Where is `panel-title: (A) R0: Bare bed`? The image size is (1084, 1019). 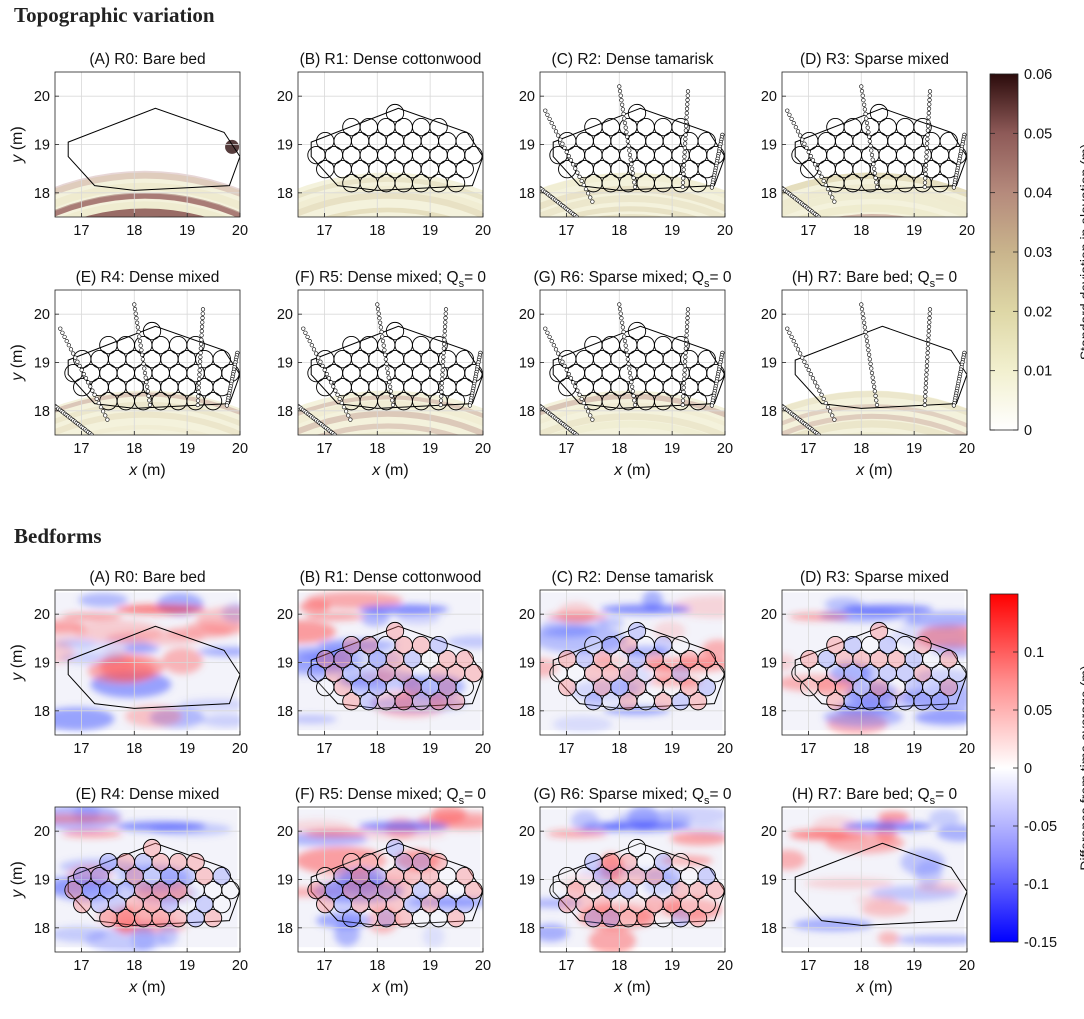
panel-title: (A) R0: Bare bed is located at coordinates (147, 59).